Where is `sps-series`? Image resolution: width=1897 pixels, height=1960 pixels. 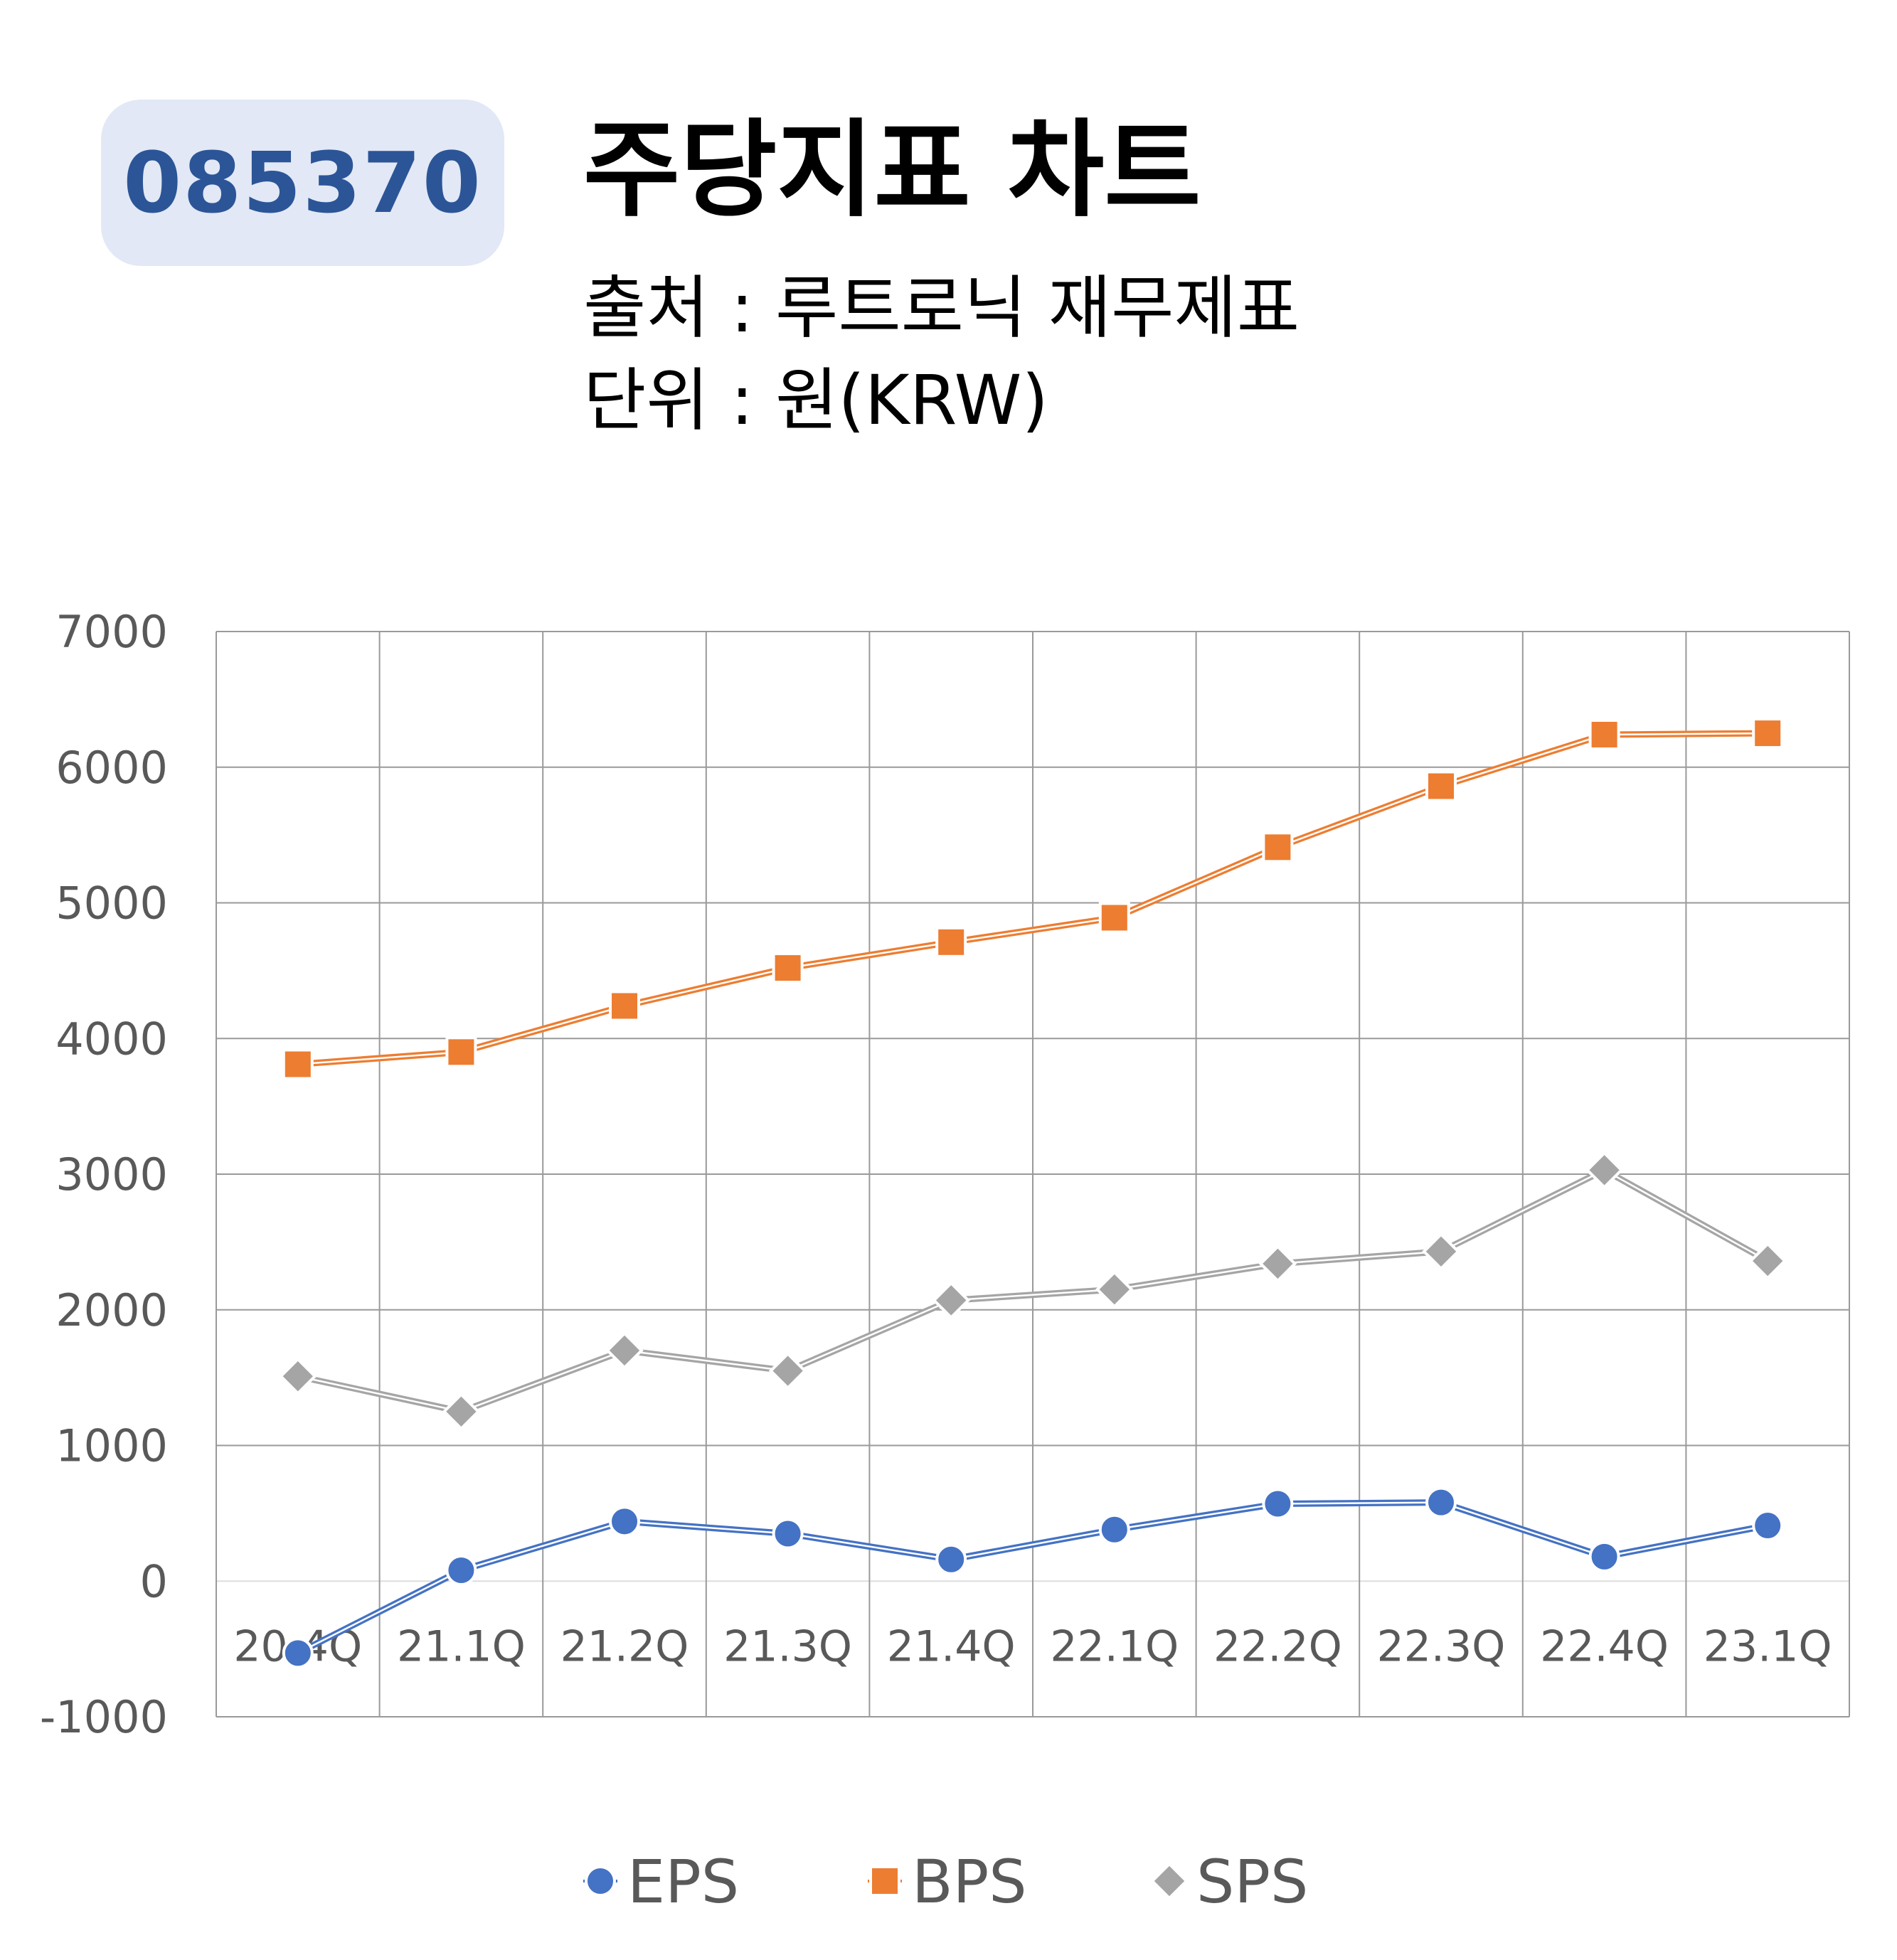
sps-series is located at coordinates (1033, 1291).